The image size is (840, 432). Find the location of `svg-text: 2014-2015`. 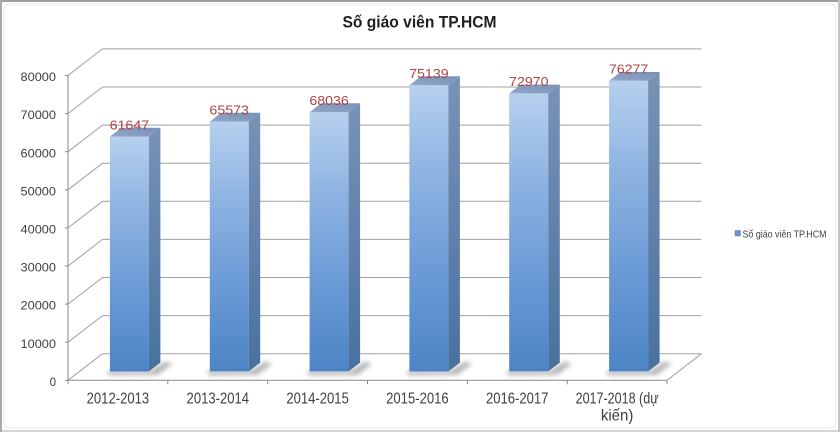

svg-text: 2014-2015 is located at coordinates (317, 399).